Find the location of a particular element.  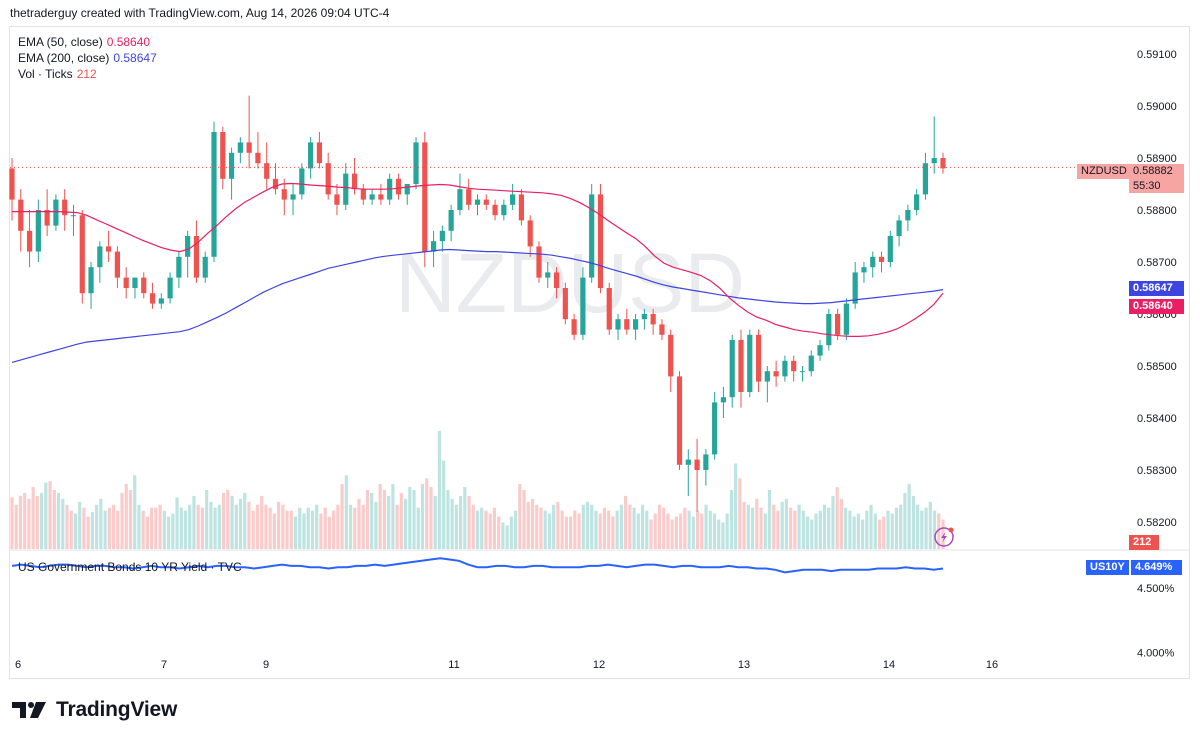

tradingview-brand: TradingView is located at coordinates (117, 709).